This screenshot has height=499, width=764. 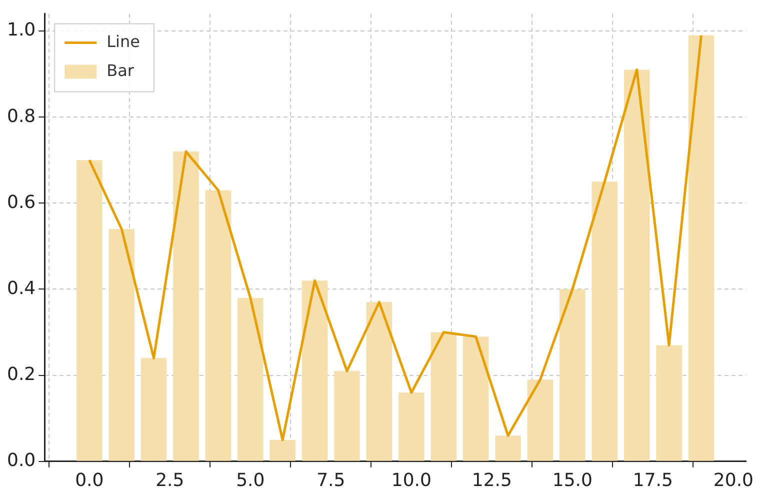 What do you see at coordinates (733, 480) in the screenshot?
I see `x-tick-label: 20.0` at bounding box center [733, 480].